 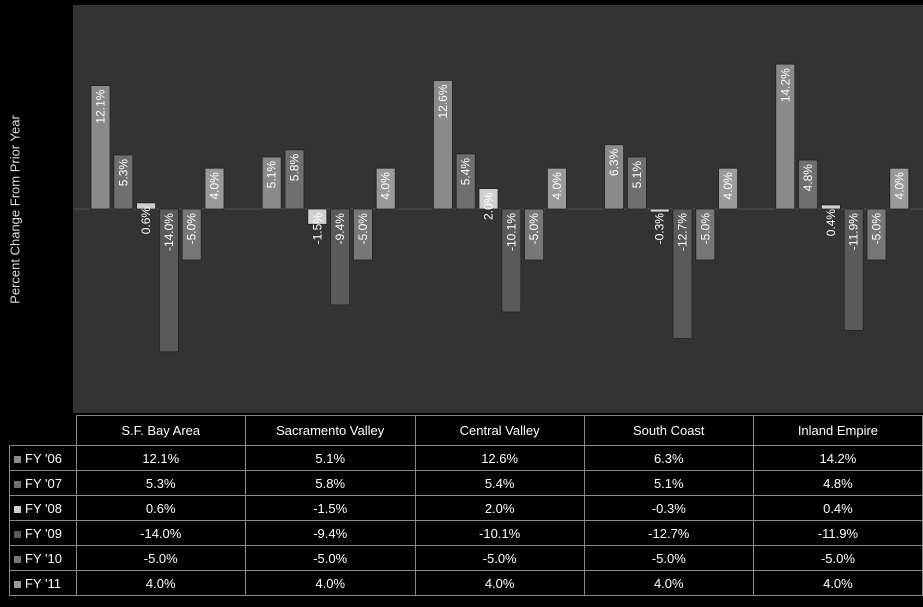 What do you see at coordinates (330, 430) in the screenshot?
I see `category-label: Sacramento Valley` at bounding box center [330, 430].